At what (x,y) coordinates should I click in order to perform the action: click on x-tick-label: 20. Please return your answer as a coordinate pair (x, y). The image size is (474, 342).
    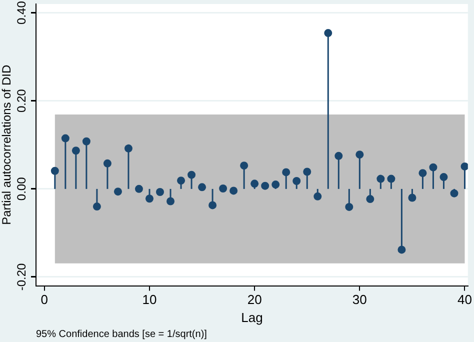
    Looking at the image, I should click on (254, 300).